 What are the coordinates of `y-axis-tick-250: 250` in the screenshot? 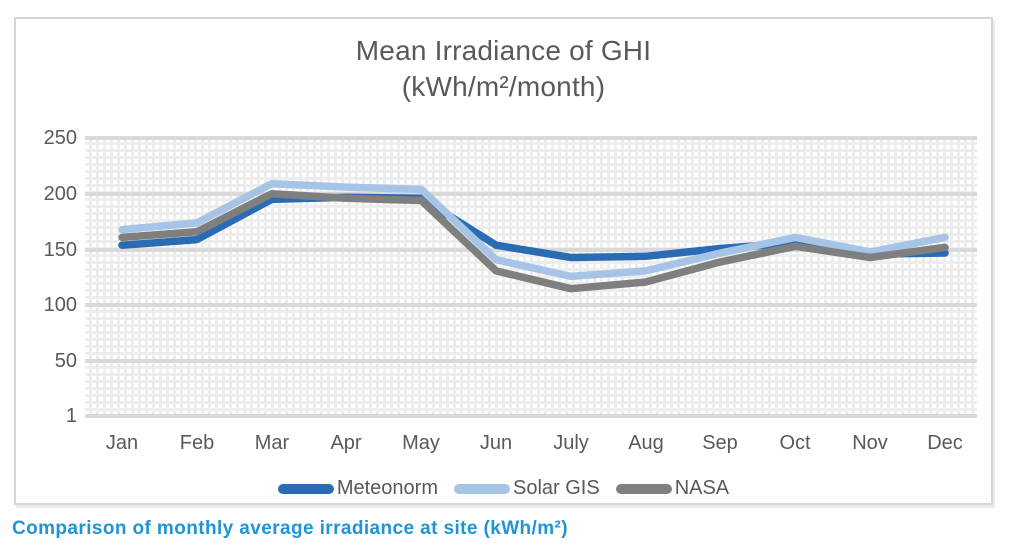 It's located at (60, 138).